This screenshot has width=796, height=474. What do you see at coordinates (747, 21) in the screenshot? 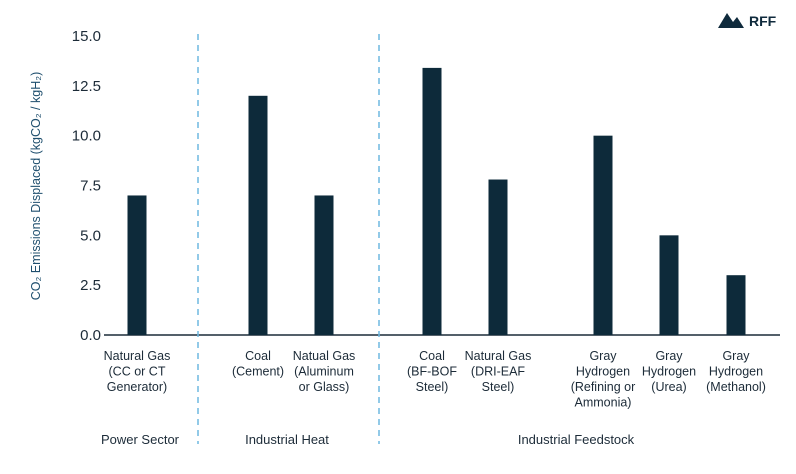
I see `rff-logo: RFF` at bounding box center [747, 21].